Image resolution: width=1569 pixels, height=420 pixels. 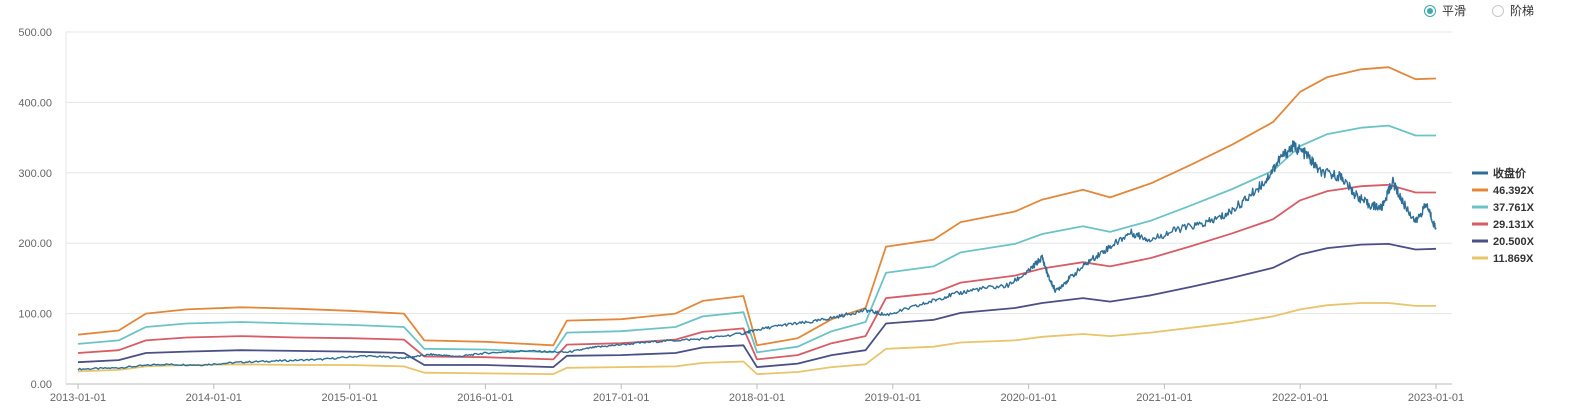 I want to click on y-tick-label: 200.00, so click(x=35, y=244).